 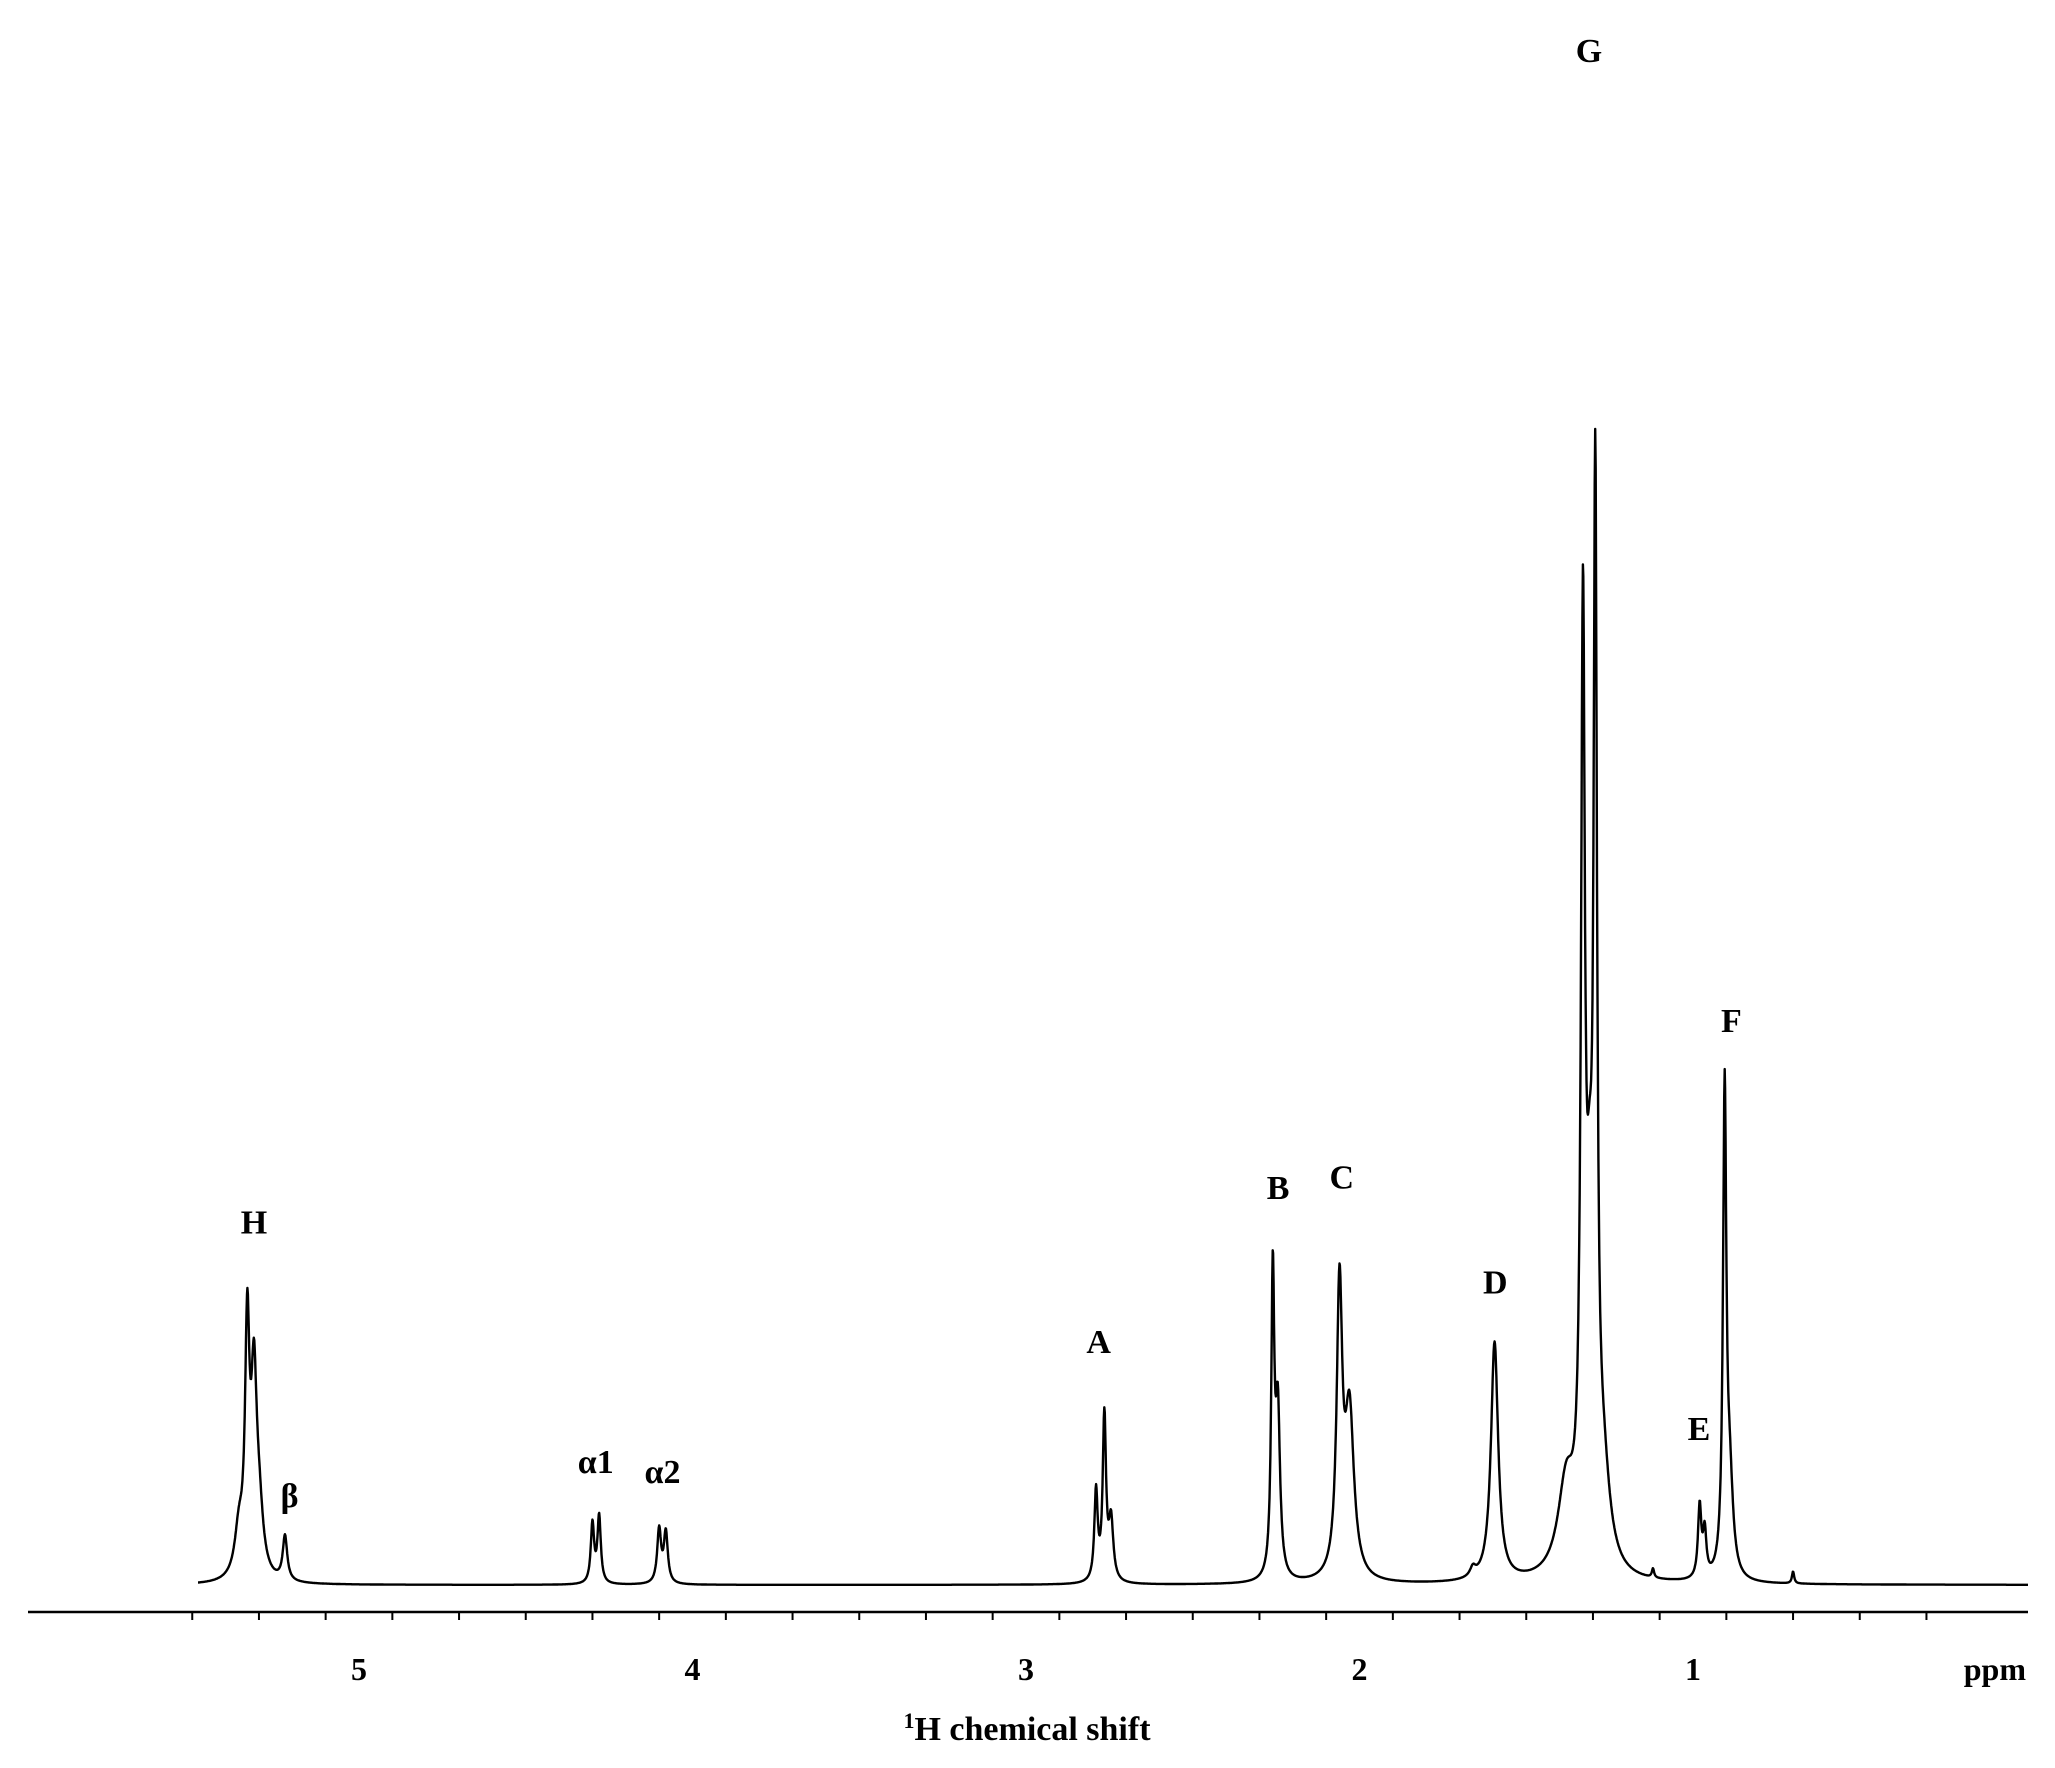 What do you see at coordinates (1059, 1616) in the screenshot?
I see `x-axis-ticks` at bounding box center [1059, 1616].